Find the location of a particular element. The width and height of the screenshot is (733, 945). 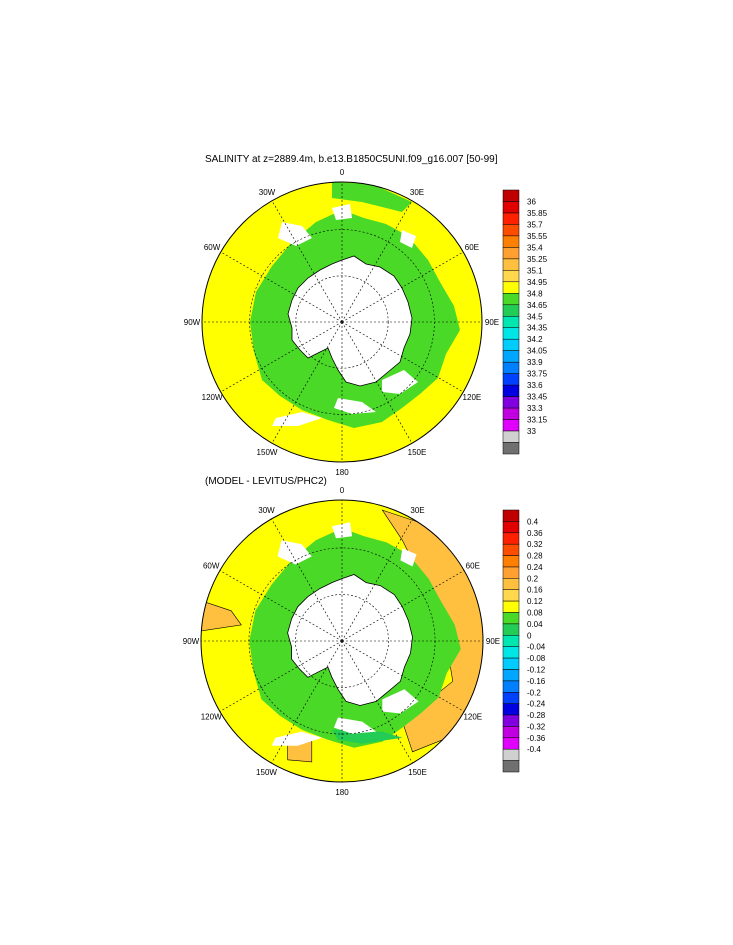

colorbar-label: 0.16 is located at coordinates (535, 590).